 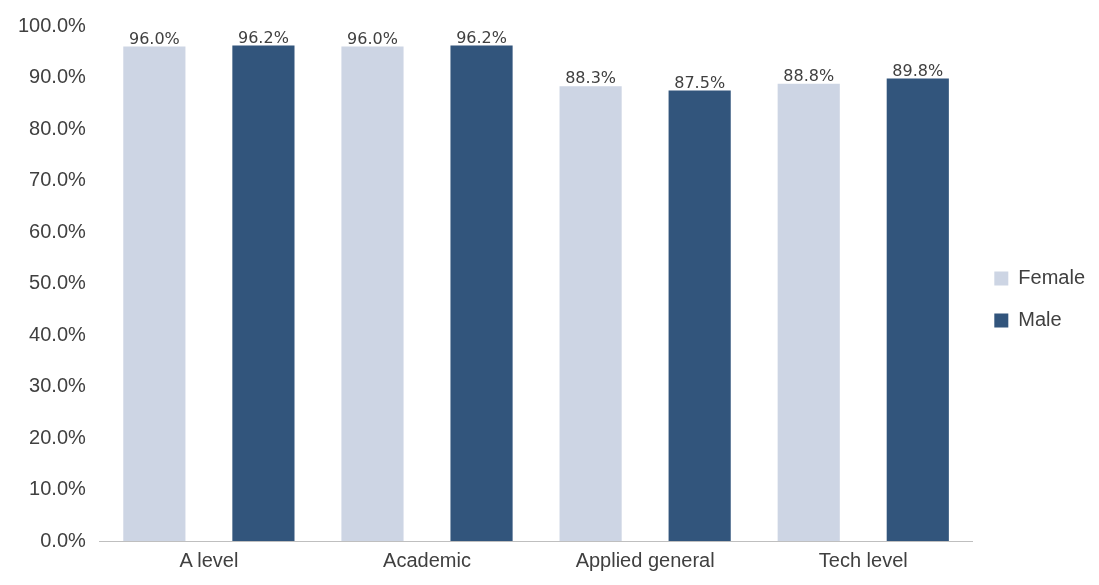 I want to click on y-tick-label: 30.0%, so click(x=58, y=385).